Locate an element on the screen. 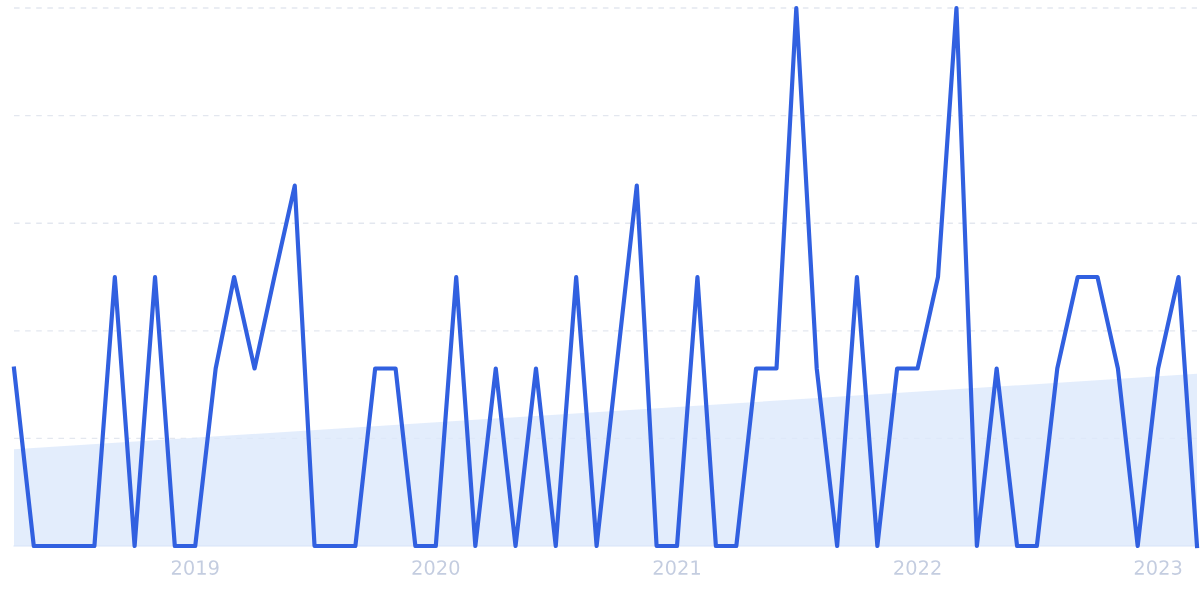 The image size is (1200, 599). x-tick-label: 2020 is located at coordinates (436, 567).